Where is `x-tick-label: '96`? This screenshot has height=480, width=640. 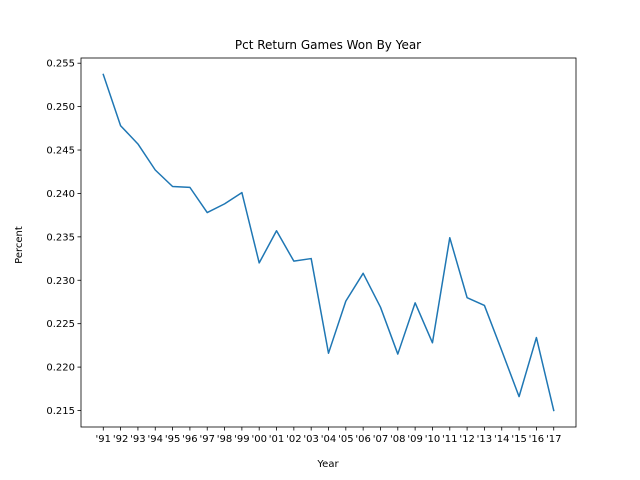 x-tick-label: '96 is located at coordinates (189, 439).